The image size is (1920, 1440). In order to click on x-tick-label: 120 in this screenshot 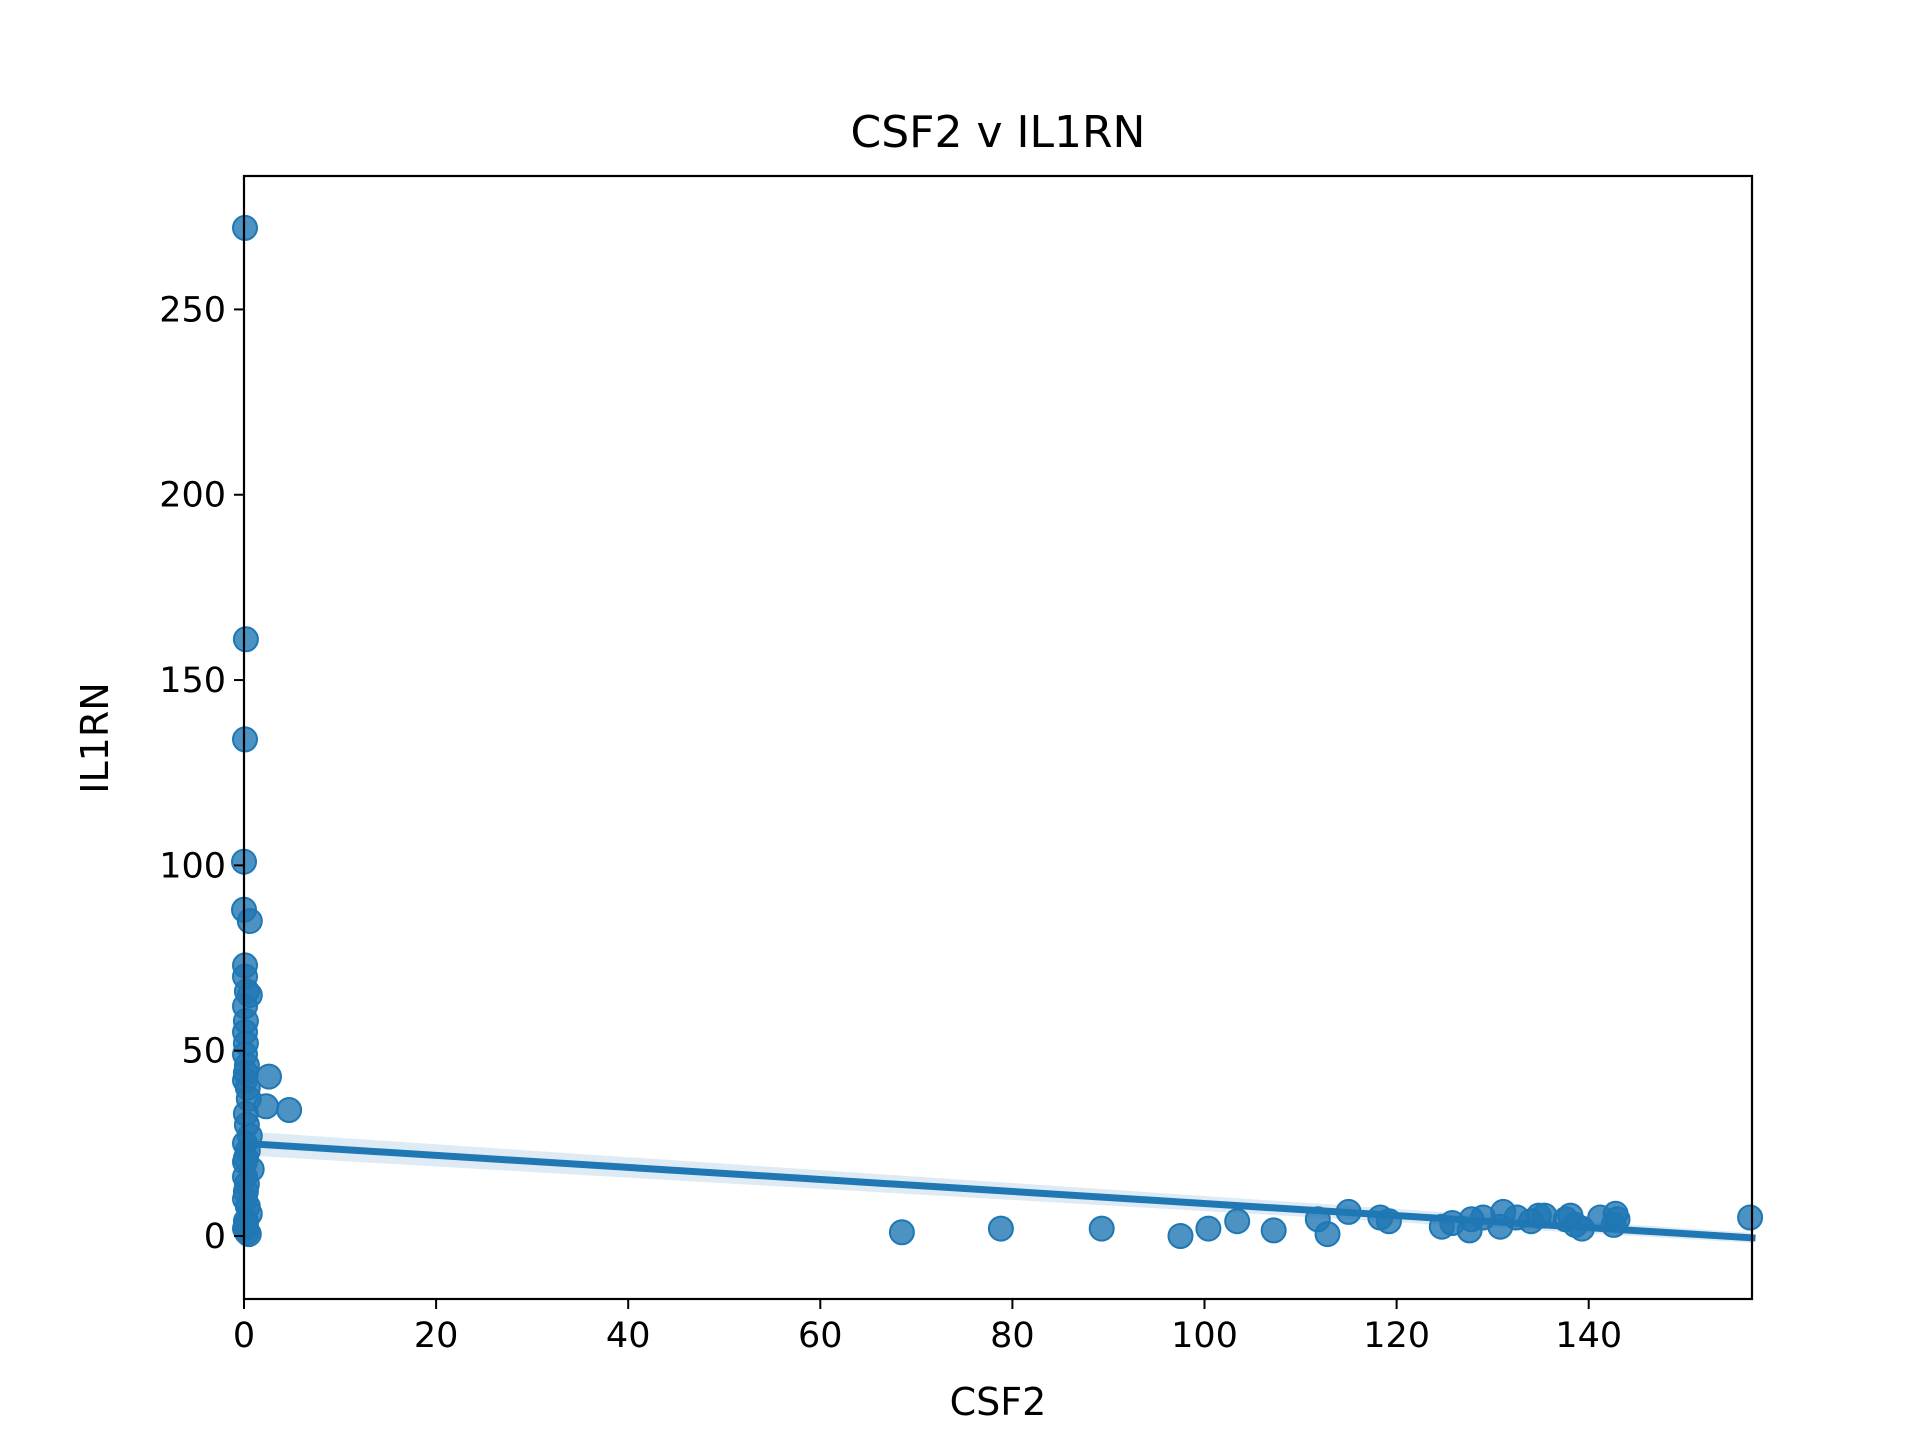, I will do `click(1396, 1336)`.